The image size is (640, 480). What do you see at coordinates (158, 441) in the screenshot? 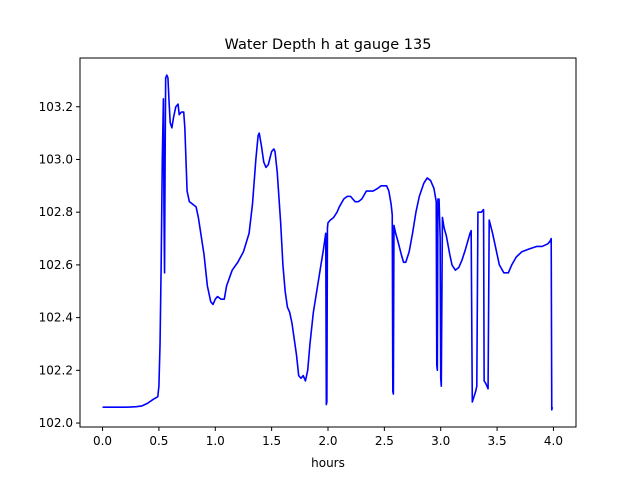
I see `x-tick-label: 0.5` at bounding box center [158, 441].